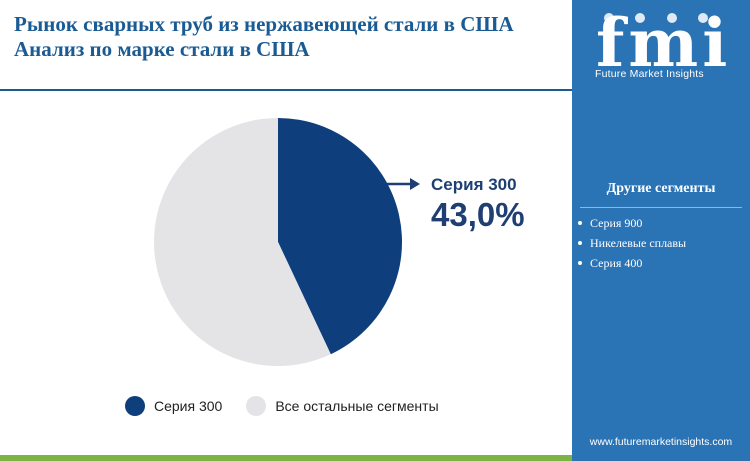 The width and height of the screenshot is (750, 461). What do you see at coordinates (649, 74) in the screenshot?
I see `logo-subtitle: Future Market Insights` at bounding box center [649, 74].